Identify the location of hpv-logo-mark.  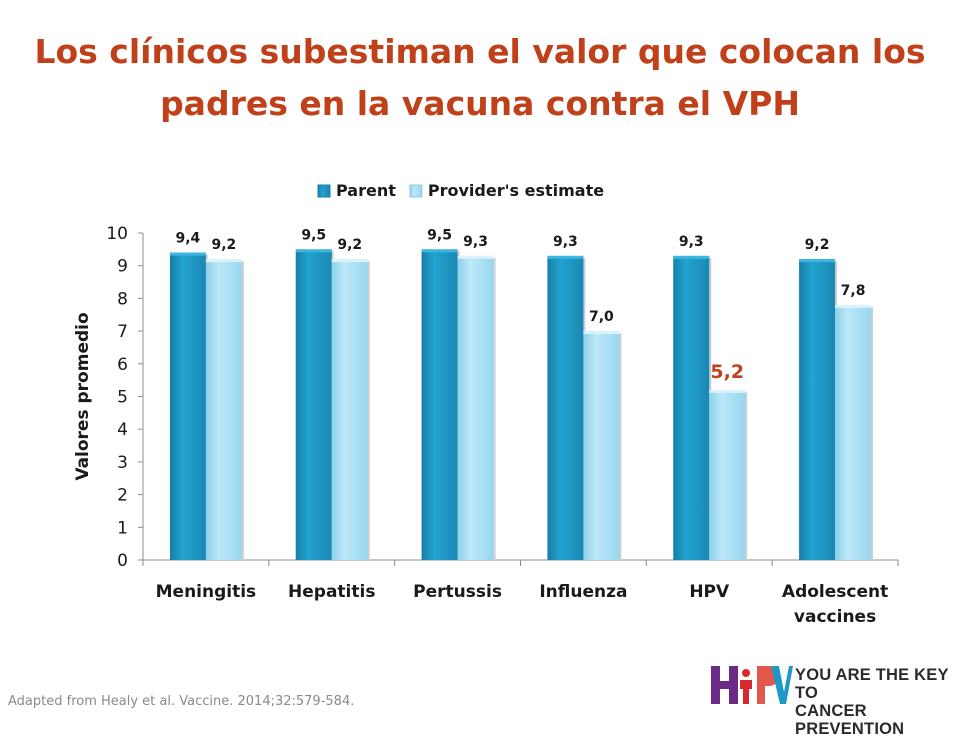
(752, 685).